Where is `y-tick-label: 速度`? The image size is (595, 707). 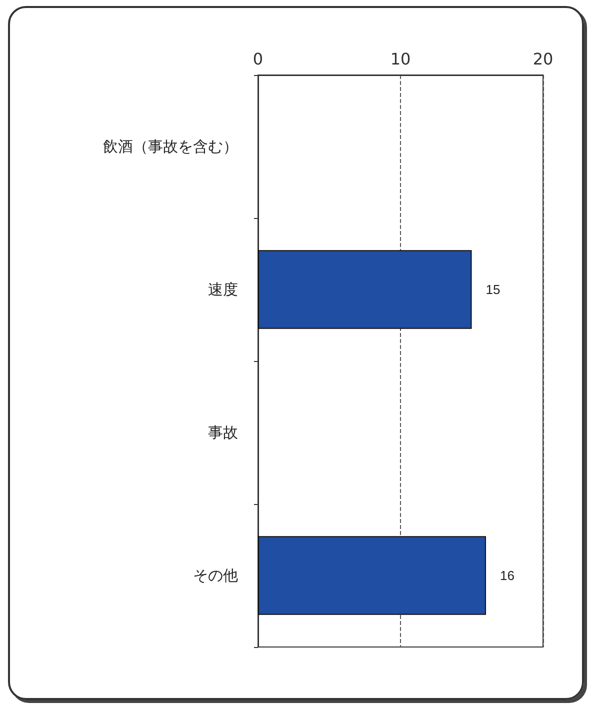
y-tick-label: 速度 is located at coordinates (223, 289).